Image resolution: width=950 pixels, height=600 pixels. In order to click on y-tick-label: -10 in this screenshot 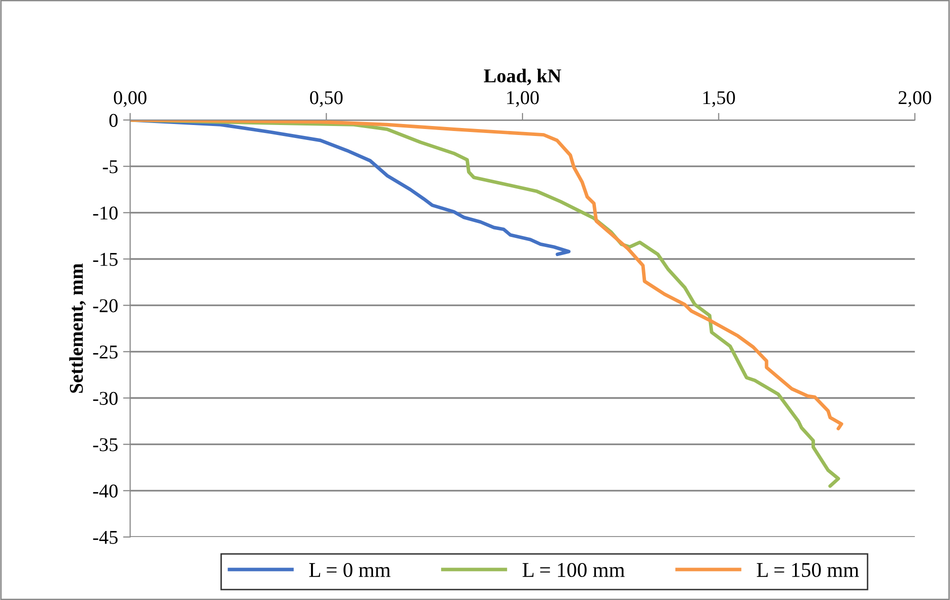, I will do `click(105, 213)`.